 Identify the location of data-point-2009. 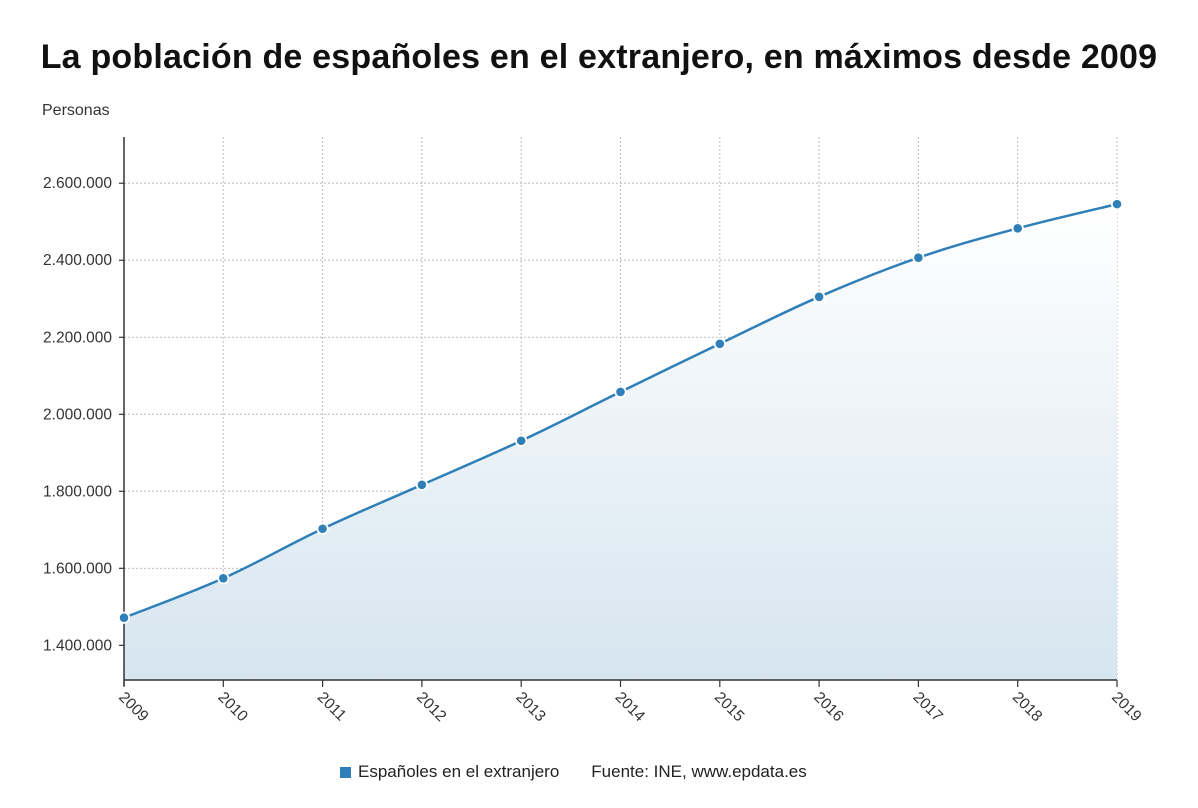
(124, 617).